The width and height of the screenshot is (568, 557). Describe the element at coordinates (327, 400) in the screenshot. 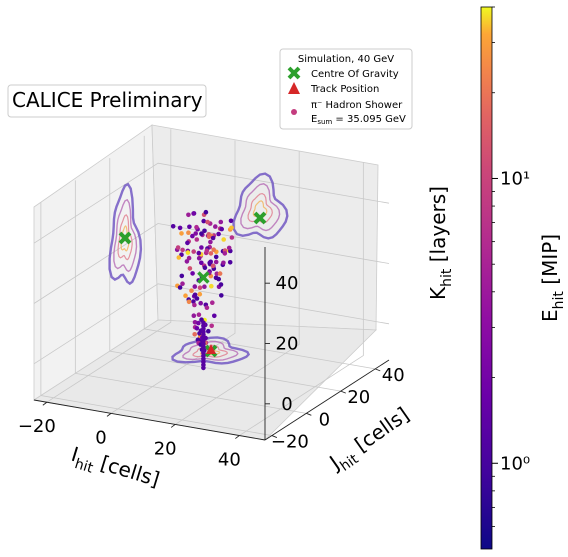

I see `y-axis-line` at that location.